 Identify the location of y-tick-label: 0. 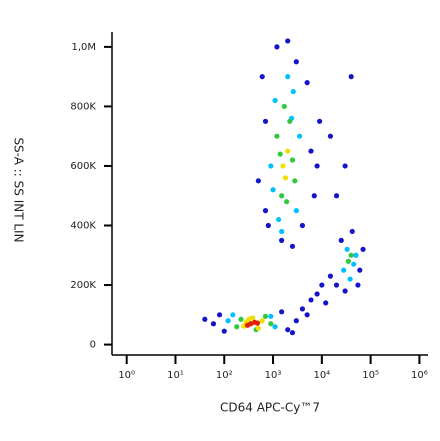
(93, 345).